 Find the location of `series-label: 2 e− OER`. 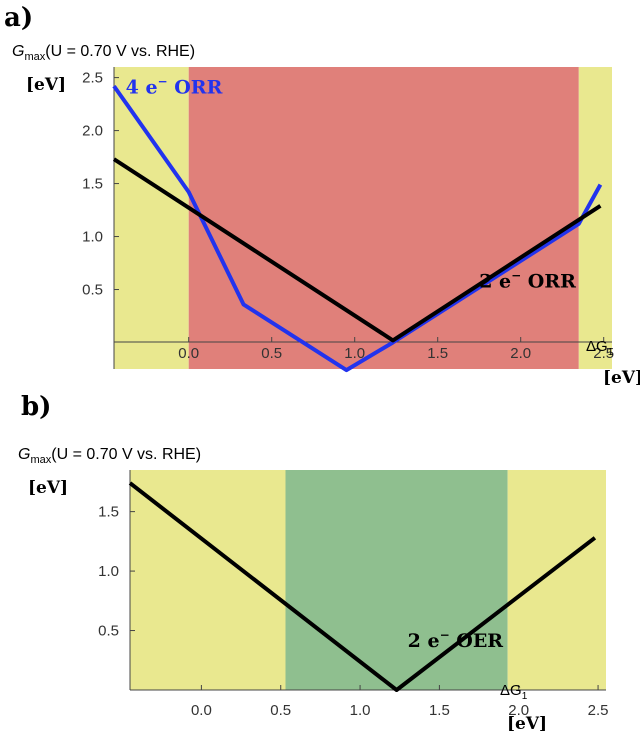

series-label: 2 e− OER is located at coordinates (456, 640).